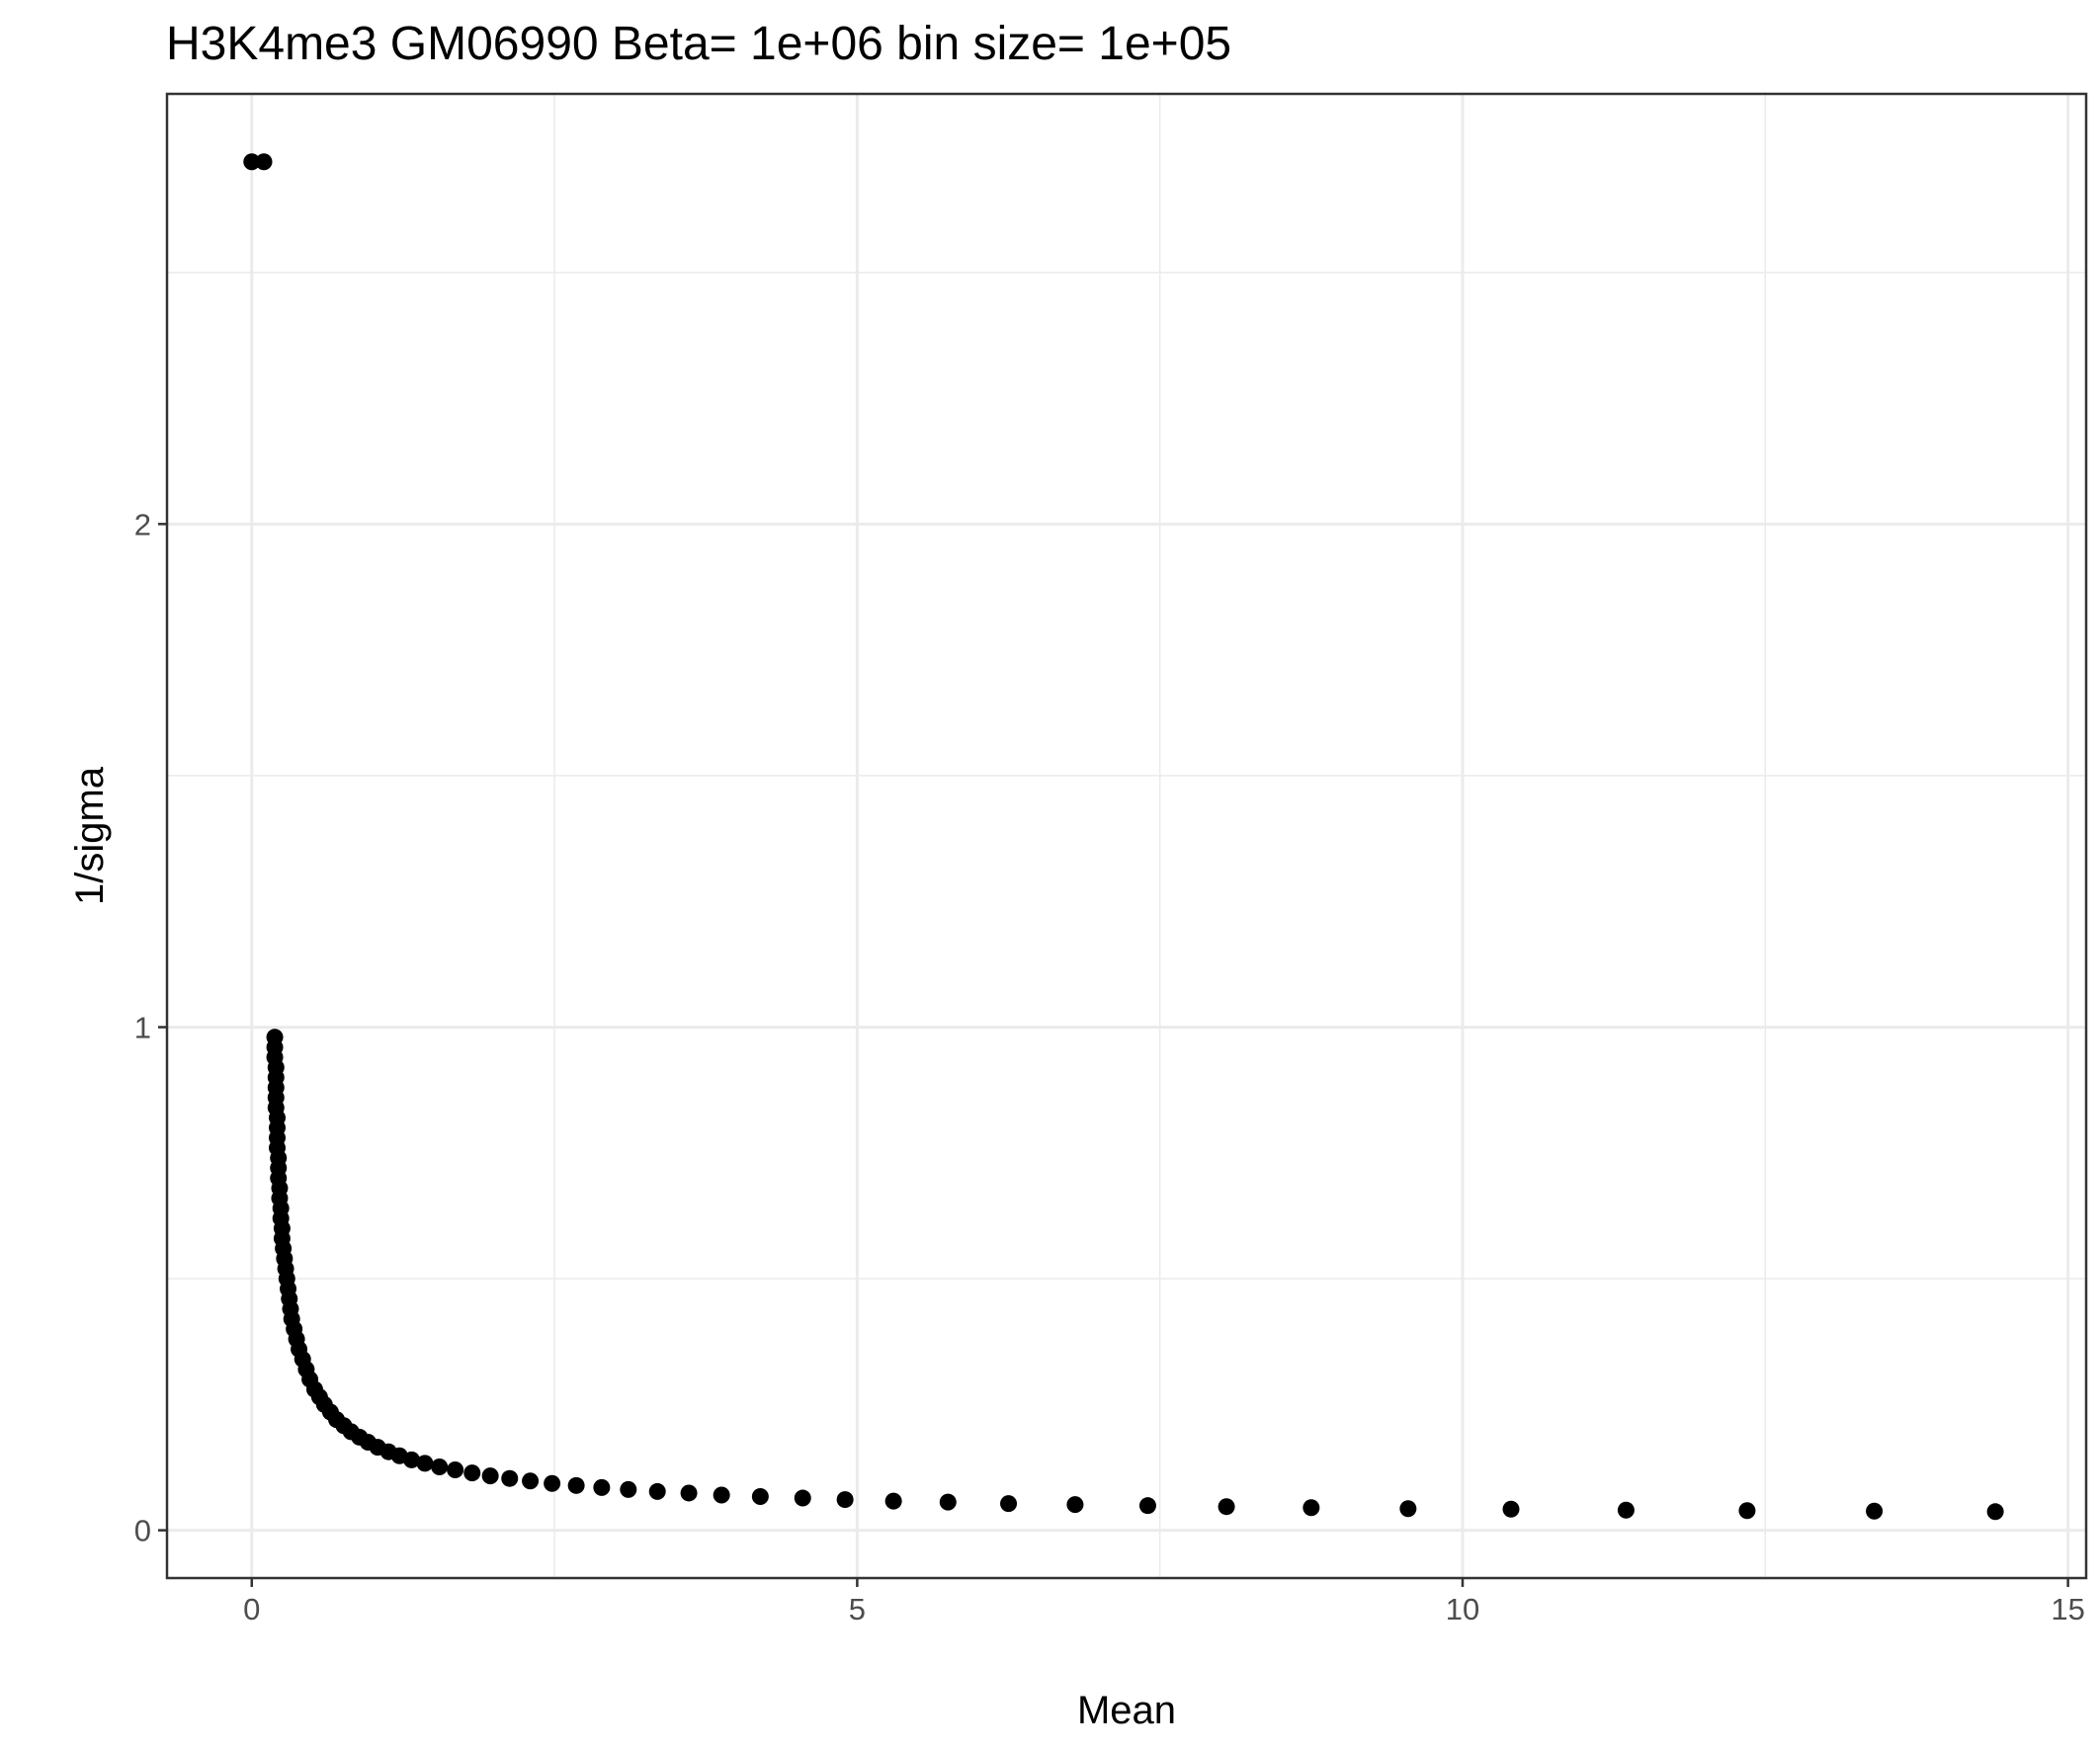  What do you see at coordinates (2067, 1609) in the screenshot?
I see `x-tick-label: 15` at bounding box center [2067, 1609].